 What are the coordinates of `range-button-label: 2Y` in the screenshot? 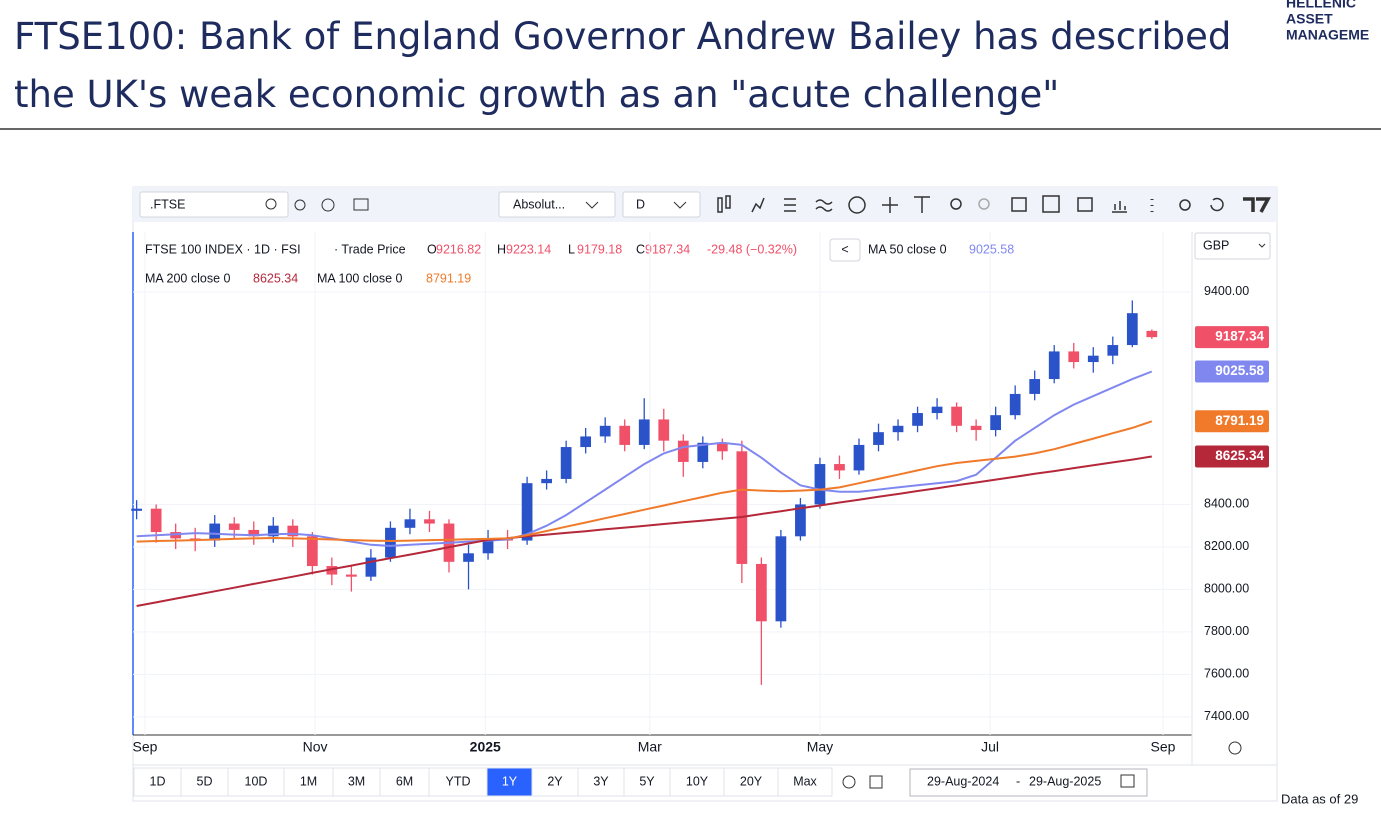 It's located at (555, 781).